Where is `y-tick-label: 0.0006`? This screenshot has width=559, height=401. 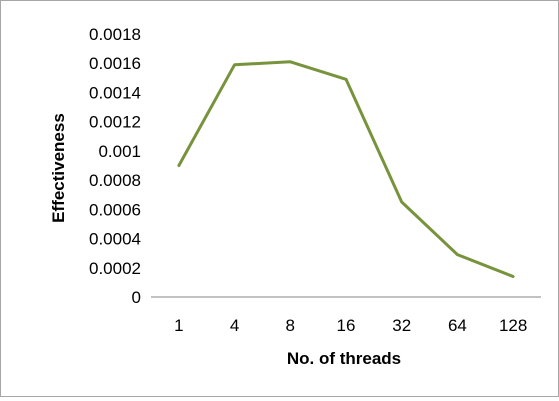
y-tick-label: 0.0006 is located at coordinates (115, 209).